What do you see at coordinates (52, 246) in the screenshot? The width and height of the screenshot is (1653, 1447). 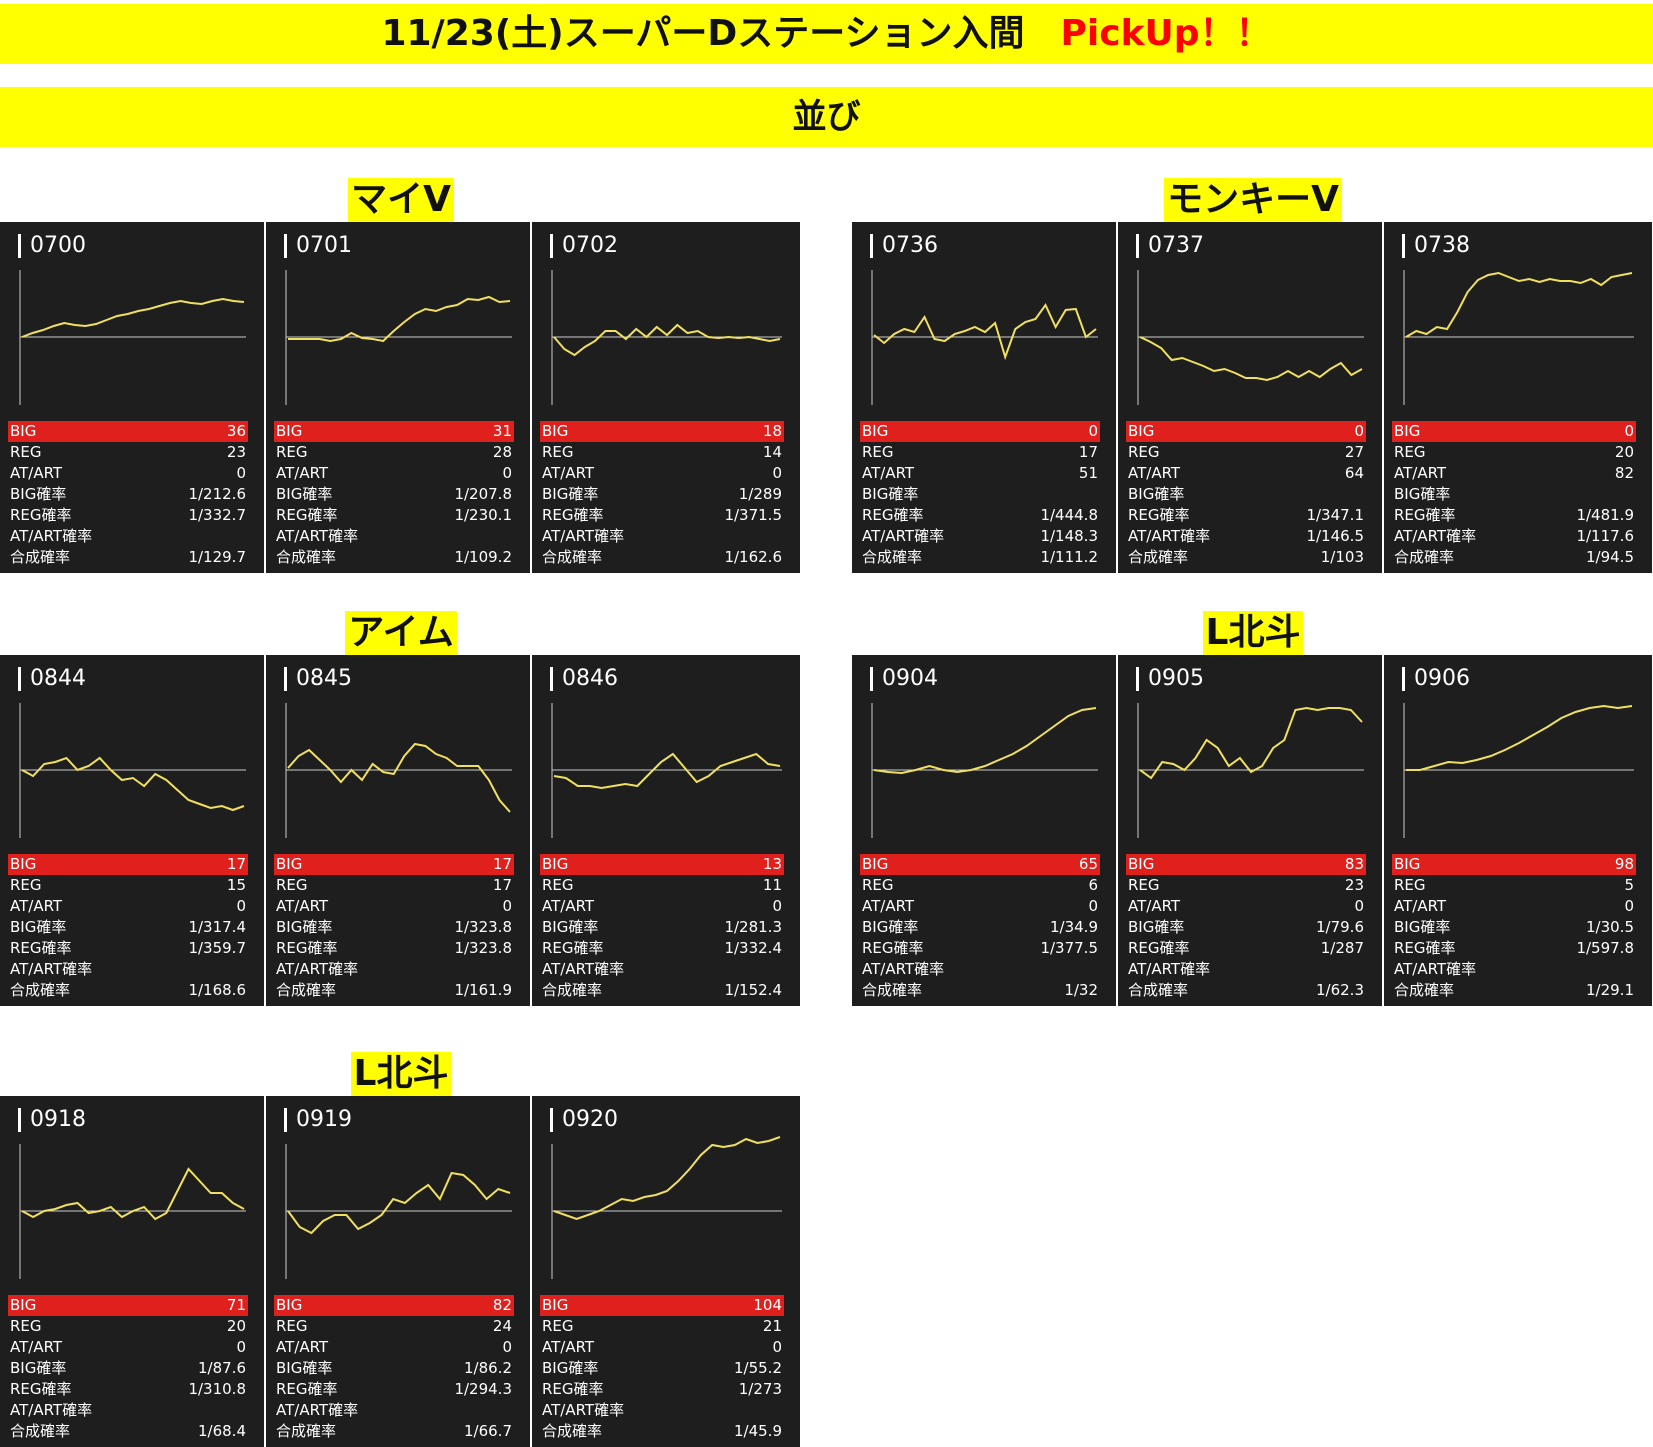 I see `machine-number: 0700` at bounding box center [52, 246].